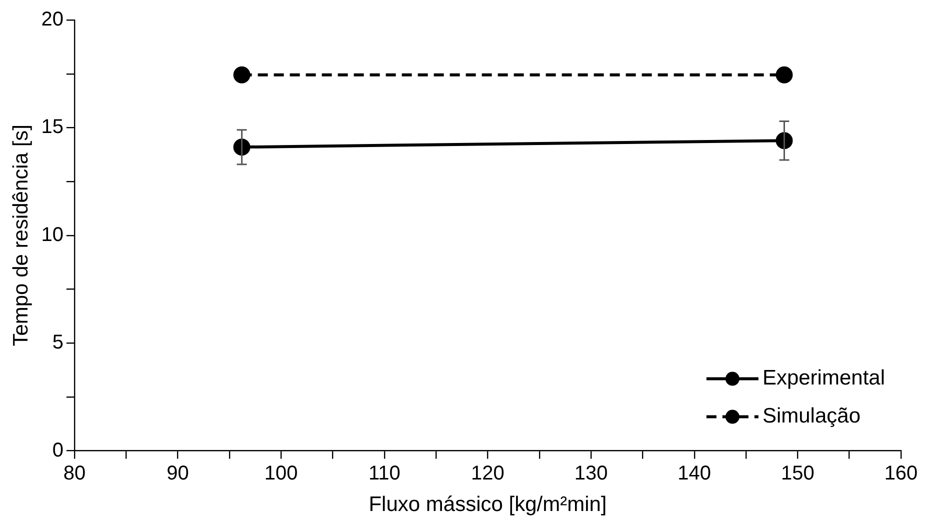 This screenshot has height=527, width=926. What do you see at coordinates (811, 416) in the screenshot?
I see `legend-label: Simulação` at bounding box center [811, 416].